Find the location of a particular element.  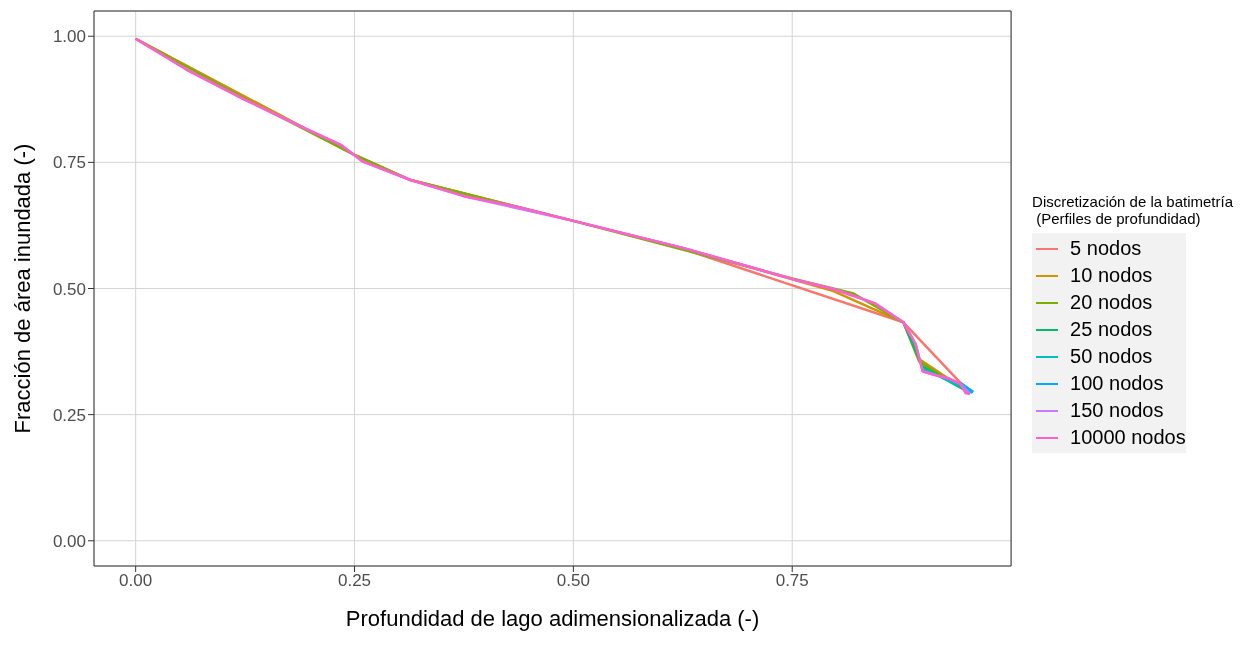

legend-label: 10000 nodos is located at coordinates (1128, 437).